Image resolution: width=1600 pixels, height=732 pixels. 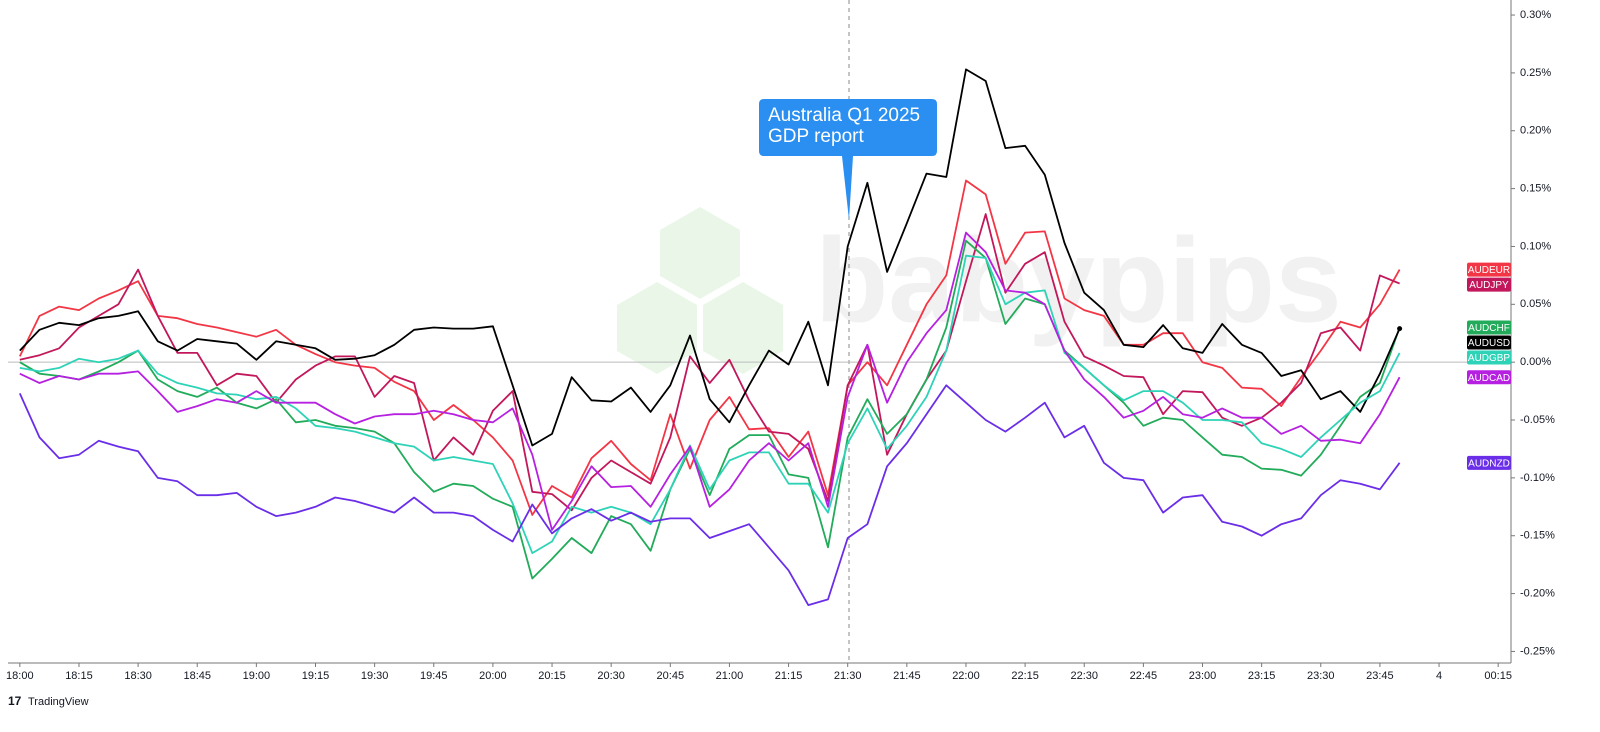 I want to click on x-tick-label: 21:30, so click(x=848, y=676).